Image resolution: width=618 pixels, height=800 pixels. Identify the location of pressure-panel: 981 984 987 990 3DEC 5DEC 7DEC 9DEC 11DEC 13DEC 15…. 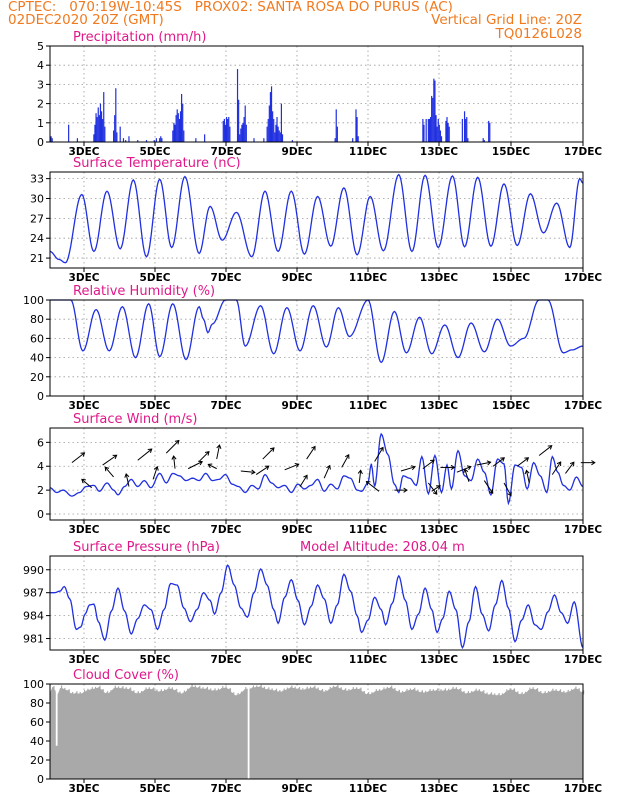
(312, 603).